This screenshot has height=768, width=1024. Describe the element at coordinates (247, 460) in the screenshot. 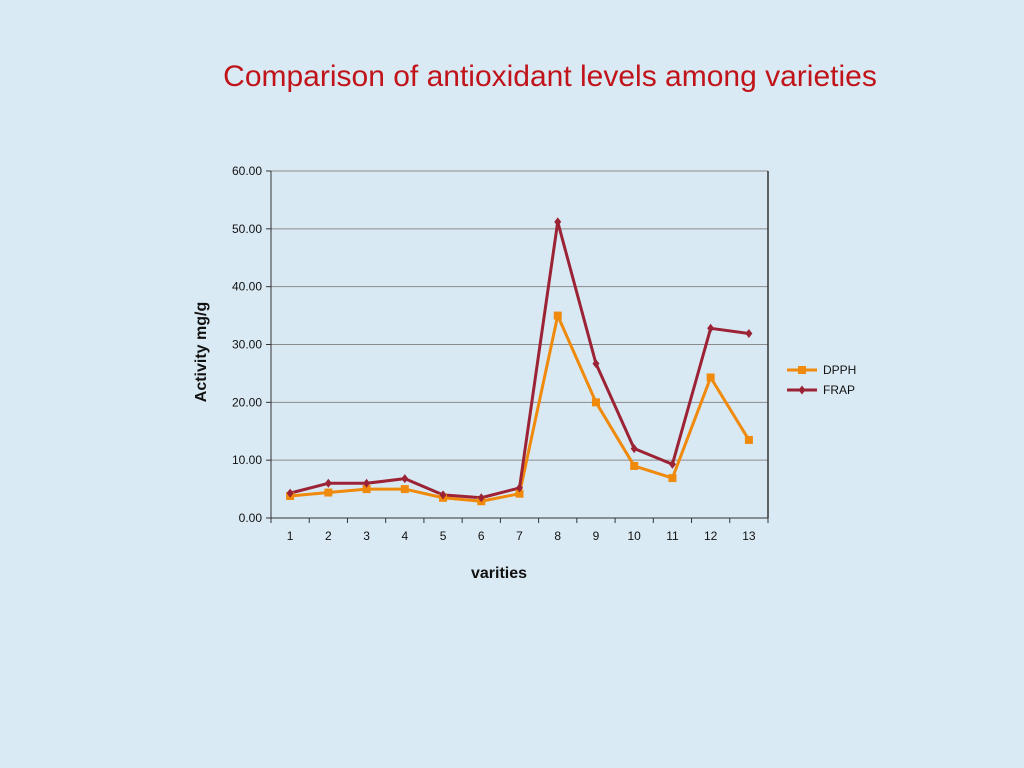

I see `y-tick-label: 10.00` at that location.